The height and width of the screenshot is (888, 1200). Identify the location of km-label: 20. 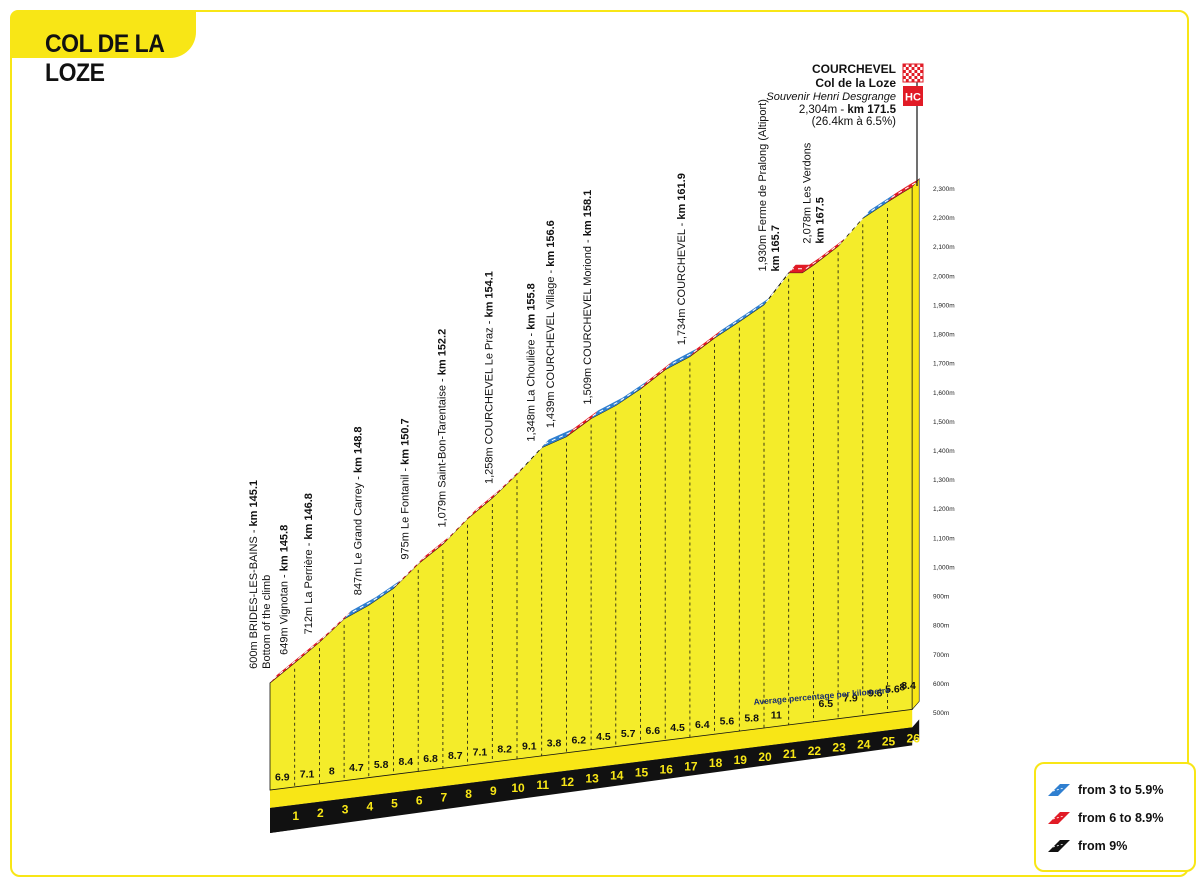
(765, 757).